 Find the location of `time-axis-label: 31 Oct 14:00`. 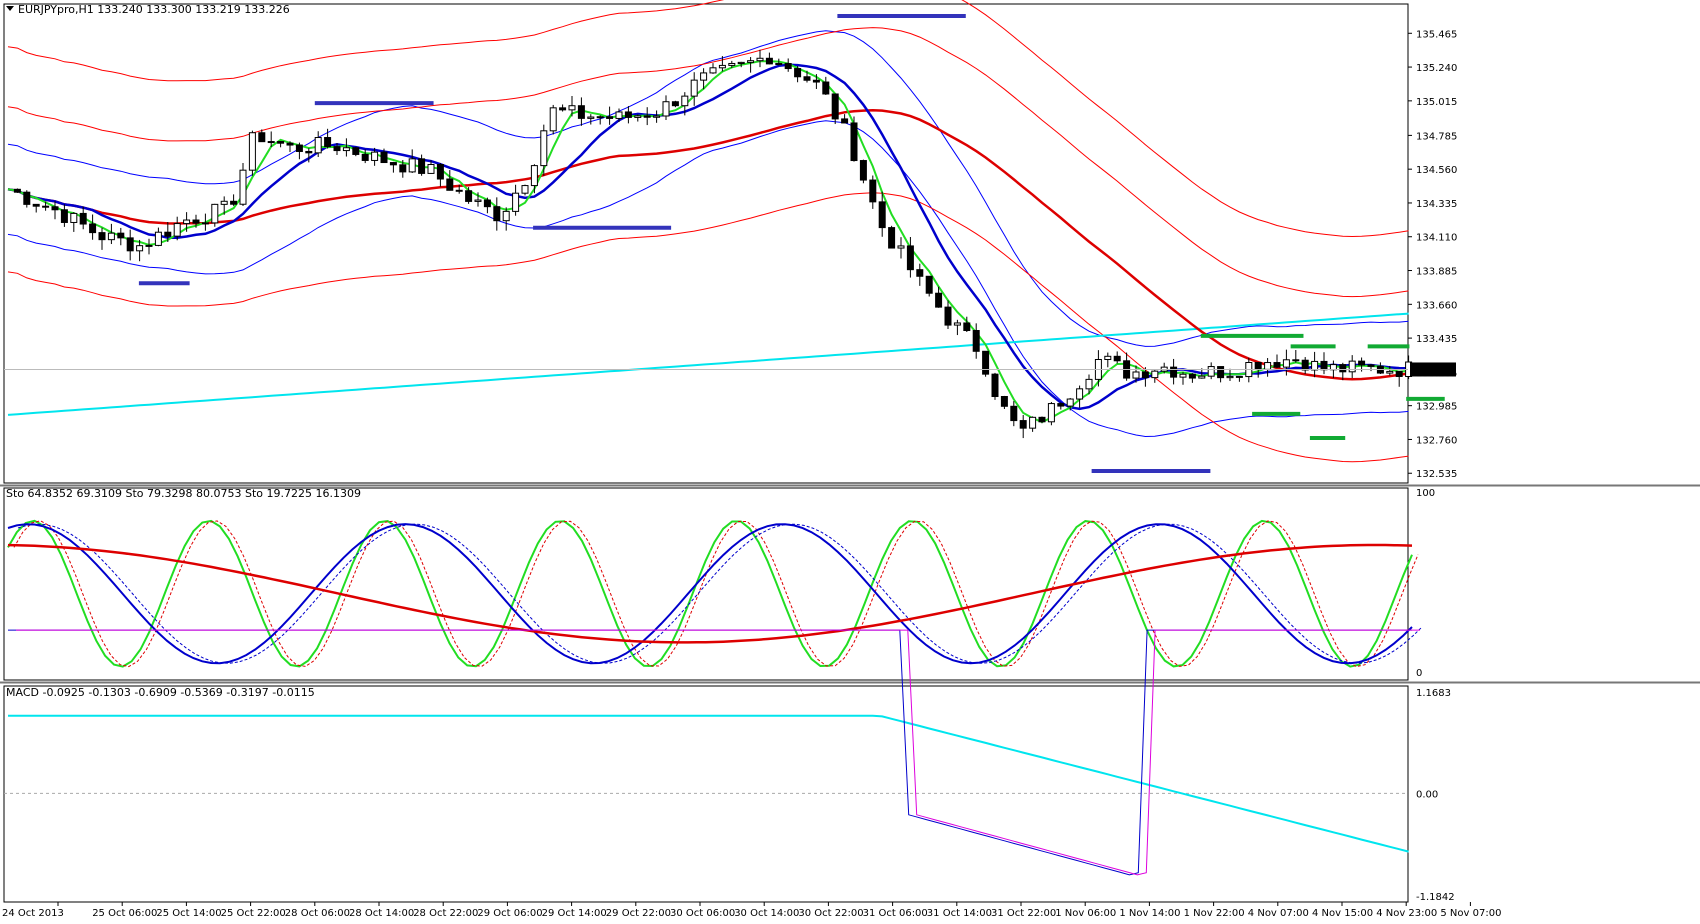

time-axis-label: 31 Oct 14:00 is located at coordinates (959, 913).